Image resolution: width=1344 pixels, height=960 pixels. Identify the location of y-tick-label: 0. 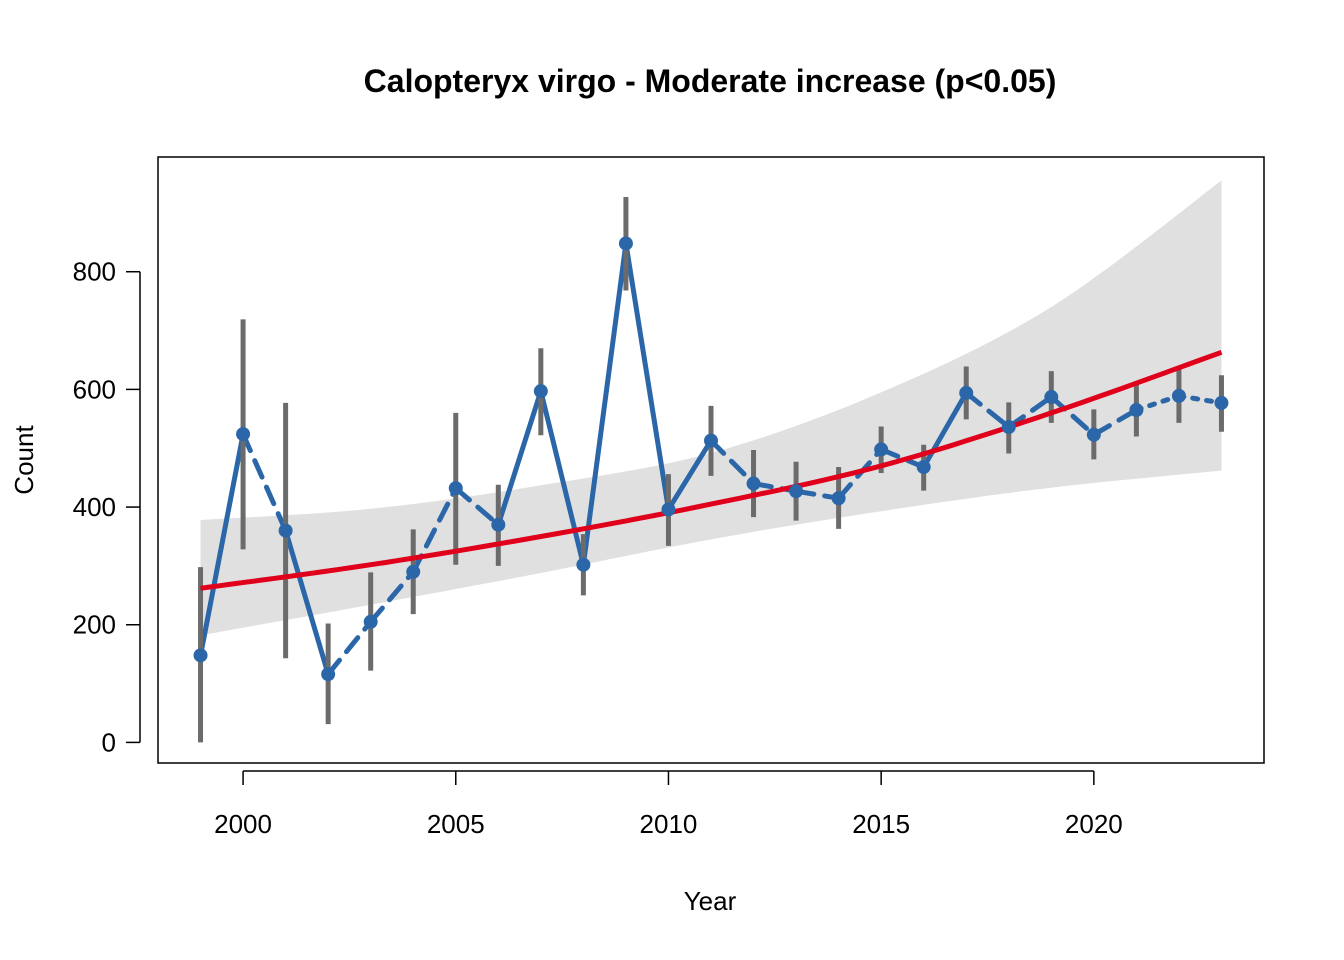
(109, 742).